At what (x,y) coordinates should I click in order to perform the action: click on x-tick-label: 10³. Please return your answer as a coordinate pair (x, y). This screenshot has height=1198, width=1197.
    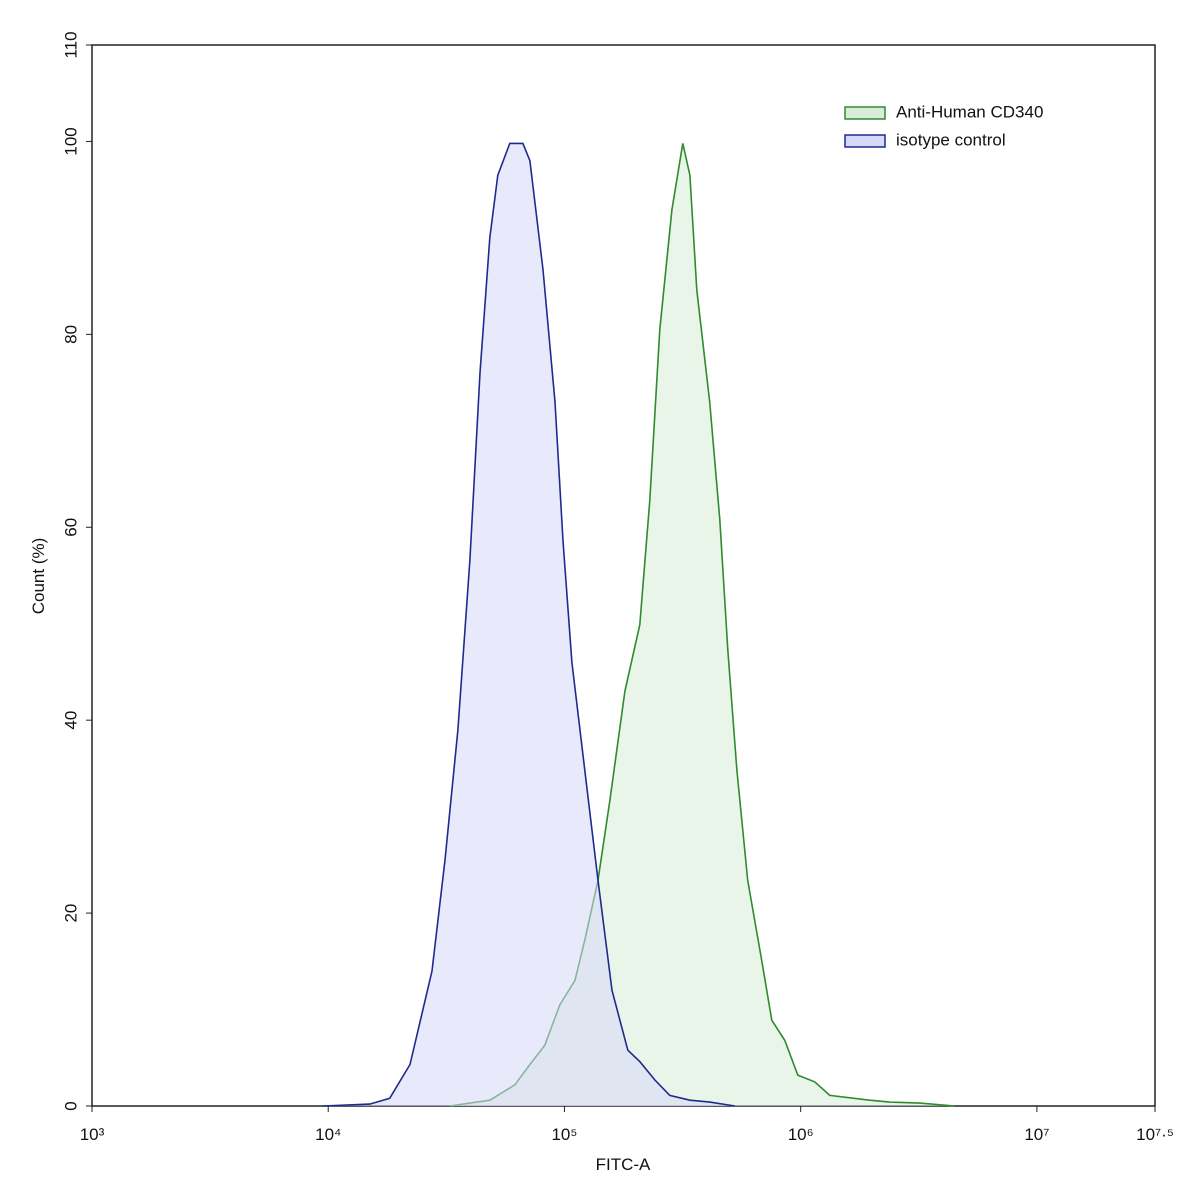
    Looking at the image, I should click on (92, 1134).